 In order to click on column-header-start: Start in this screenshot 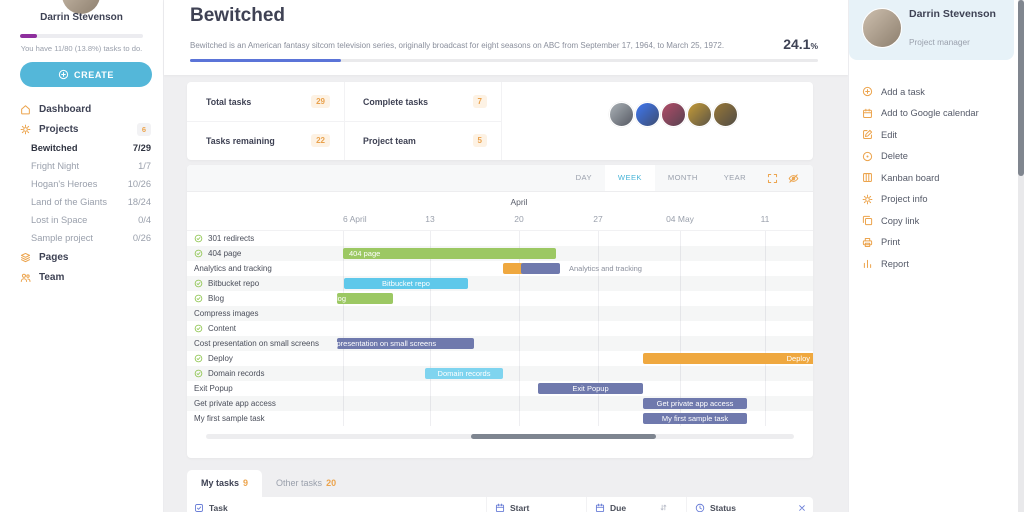, I will do `click(507, 504)`.